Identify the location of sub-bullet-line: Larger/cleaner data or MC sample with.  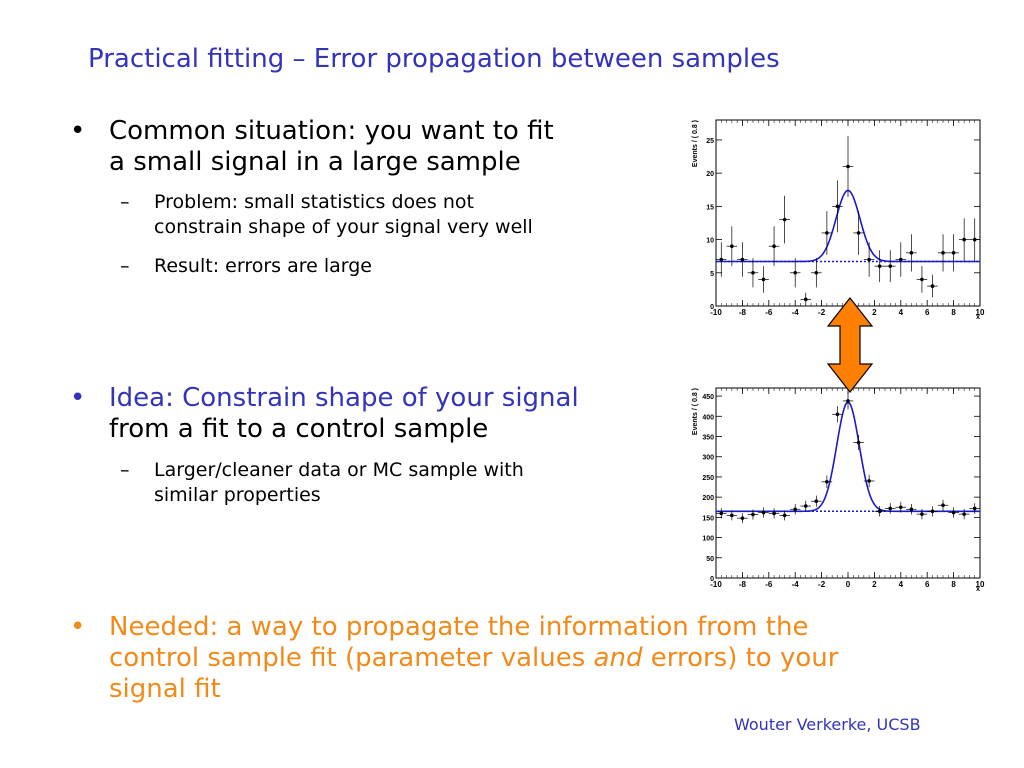
(339, 470).